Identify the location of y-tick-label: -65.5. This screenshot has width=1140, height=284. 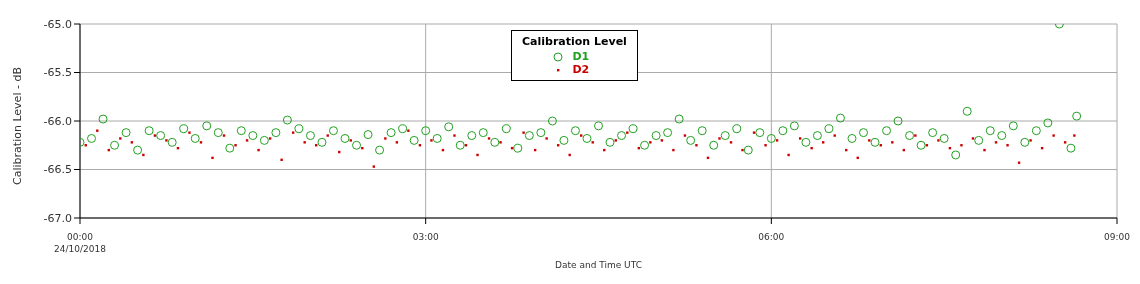
(57, 73).